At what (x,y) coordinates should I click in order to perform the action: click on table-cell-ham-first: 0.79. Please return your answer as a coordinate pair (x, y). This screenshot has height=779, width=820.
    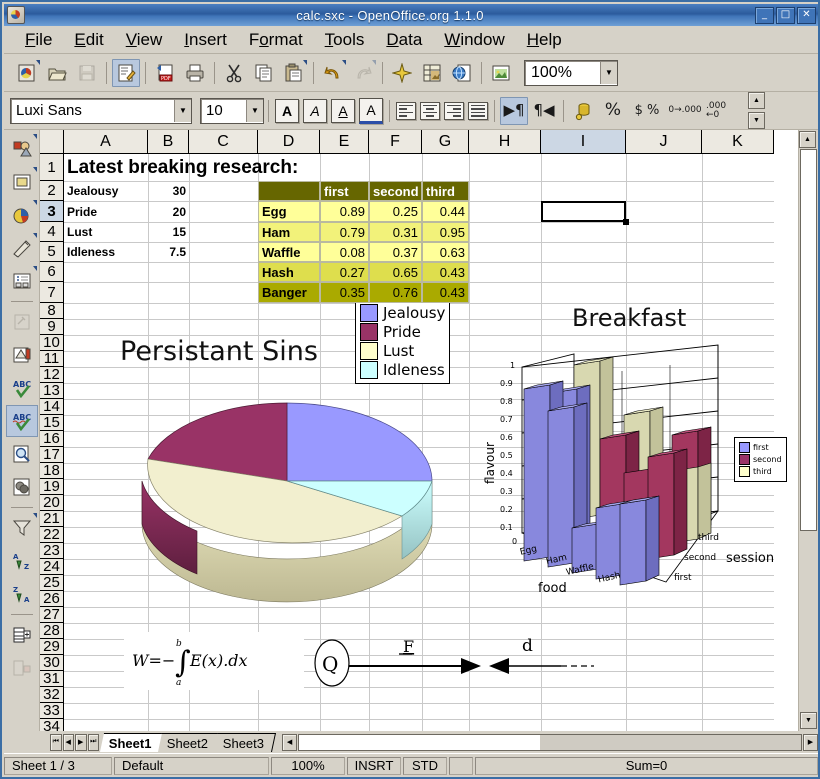
    Looking at the image, I should click on (344, 232).